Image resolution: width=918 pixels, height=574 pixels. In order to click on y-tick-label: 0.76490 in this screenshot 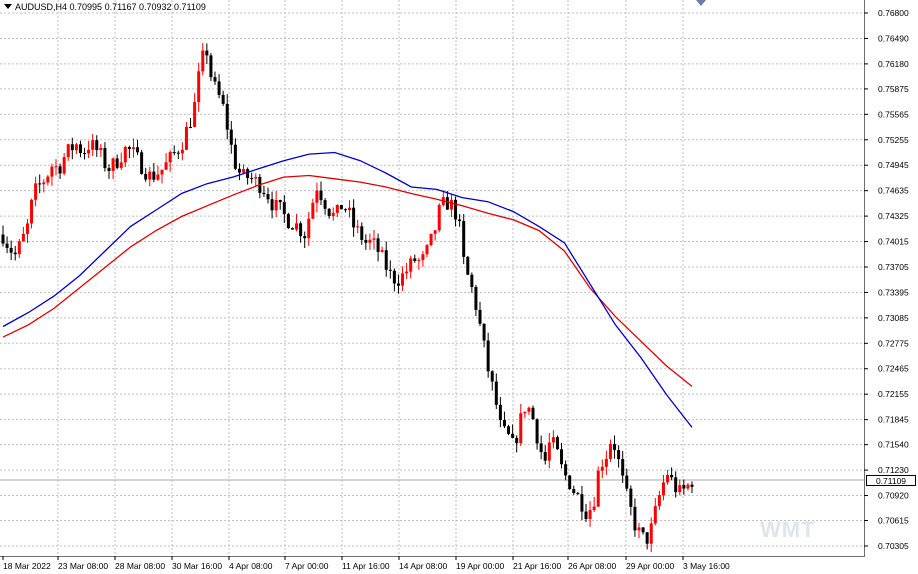, I will do `click(893, 38)`.